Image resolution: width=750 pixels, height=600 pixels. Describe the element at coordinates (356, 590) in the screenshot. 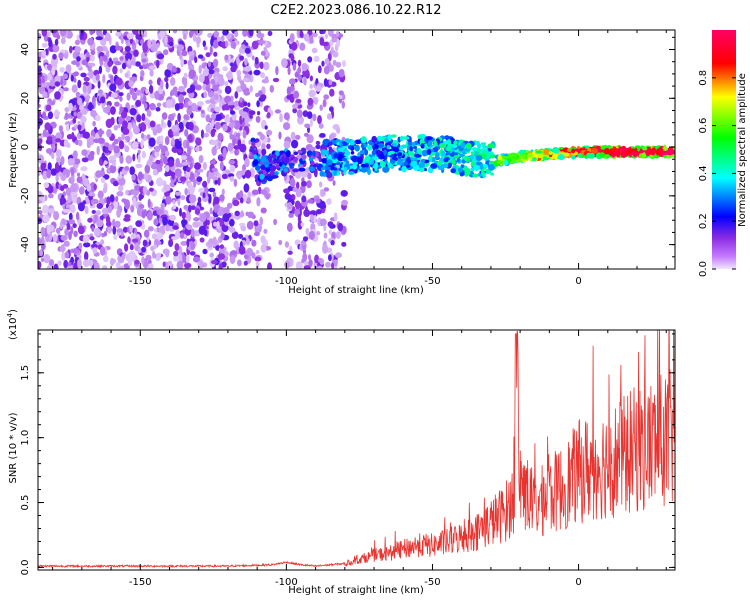

I see `snr-x-label: Height of straight line (km)` at that location.